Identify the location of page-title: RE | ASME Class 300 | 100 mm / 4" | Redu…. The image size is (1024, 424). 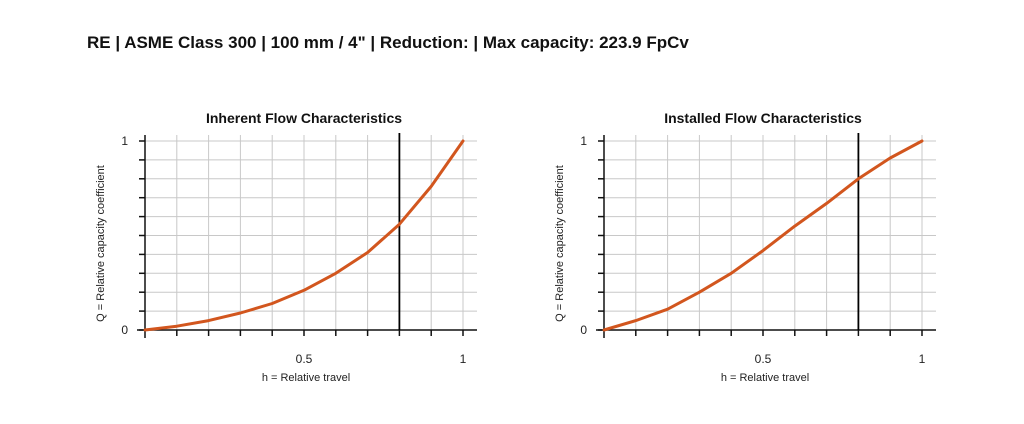
(388, 42).